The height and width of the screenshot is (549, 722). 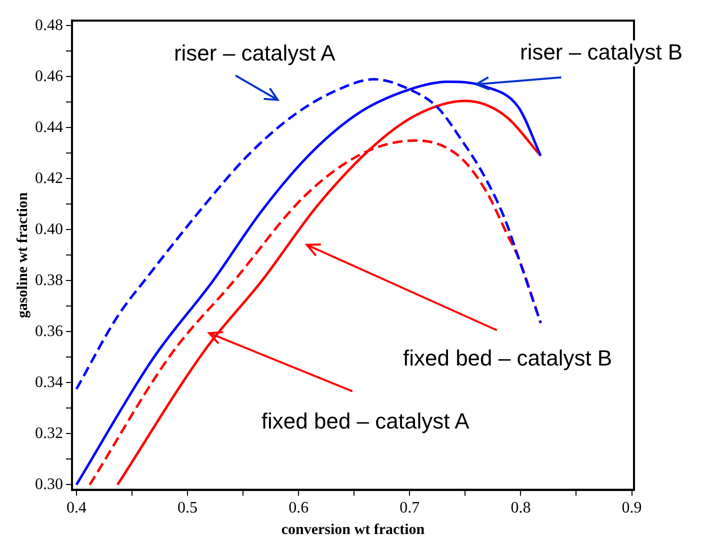 What do you see at coordinates (601, 51) in the screenshot?
I see `annotation: riser – catalyst B` at bounding box center [601, 51].